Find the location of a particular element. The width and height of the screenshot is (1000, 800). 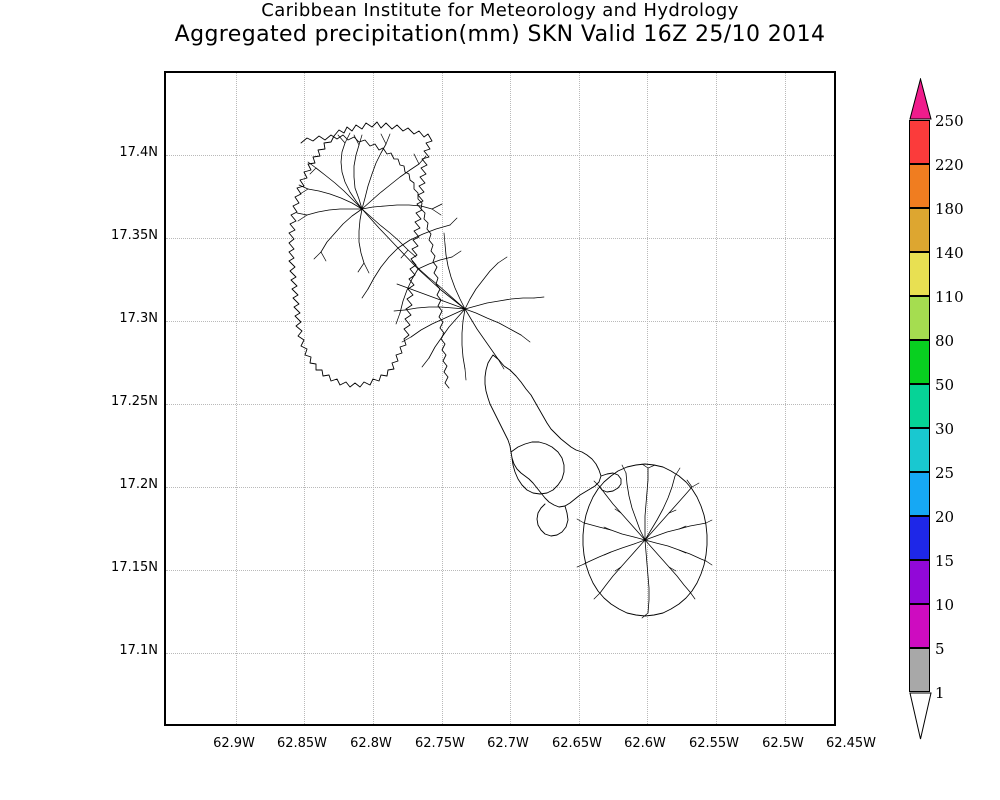

saint-kitts-watershed-divides is located at coordinates (420, 256).